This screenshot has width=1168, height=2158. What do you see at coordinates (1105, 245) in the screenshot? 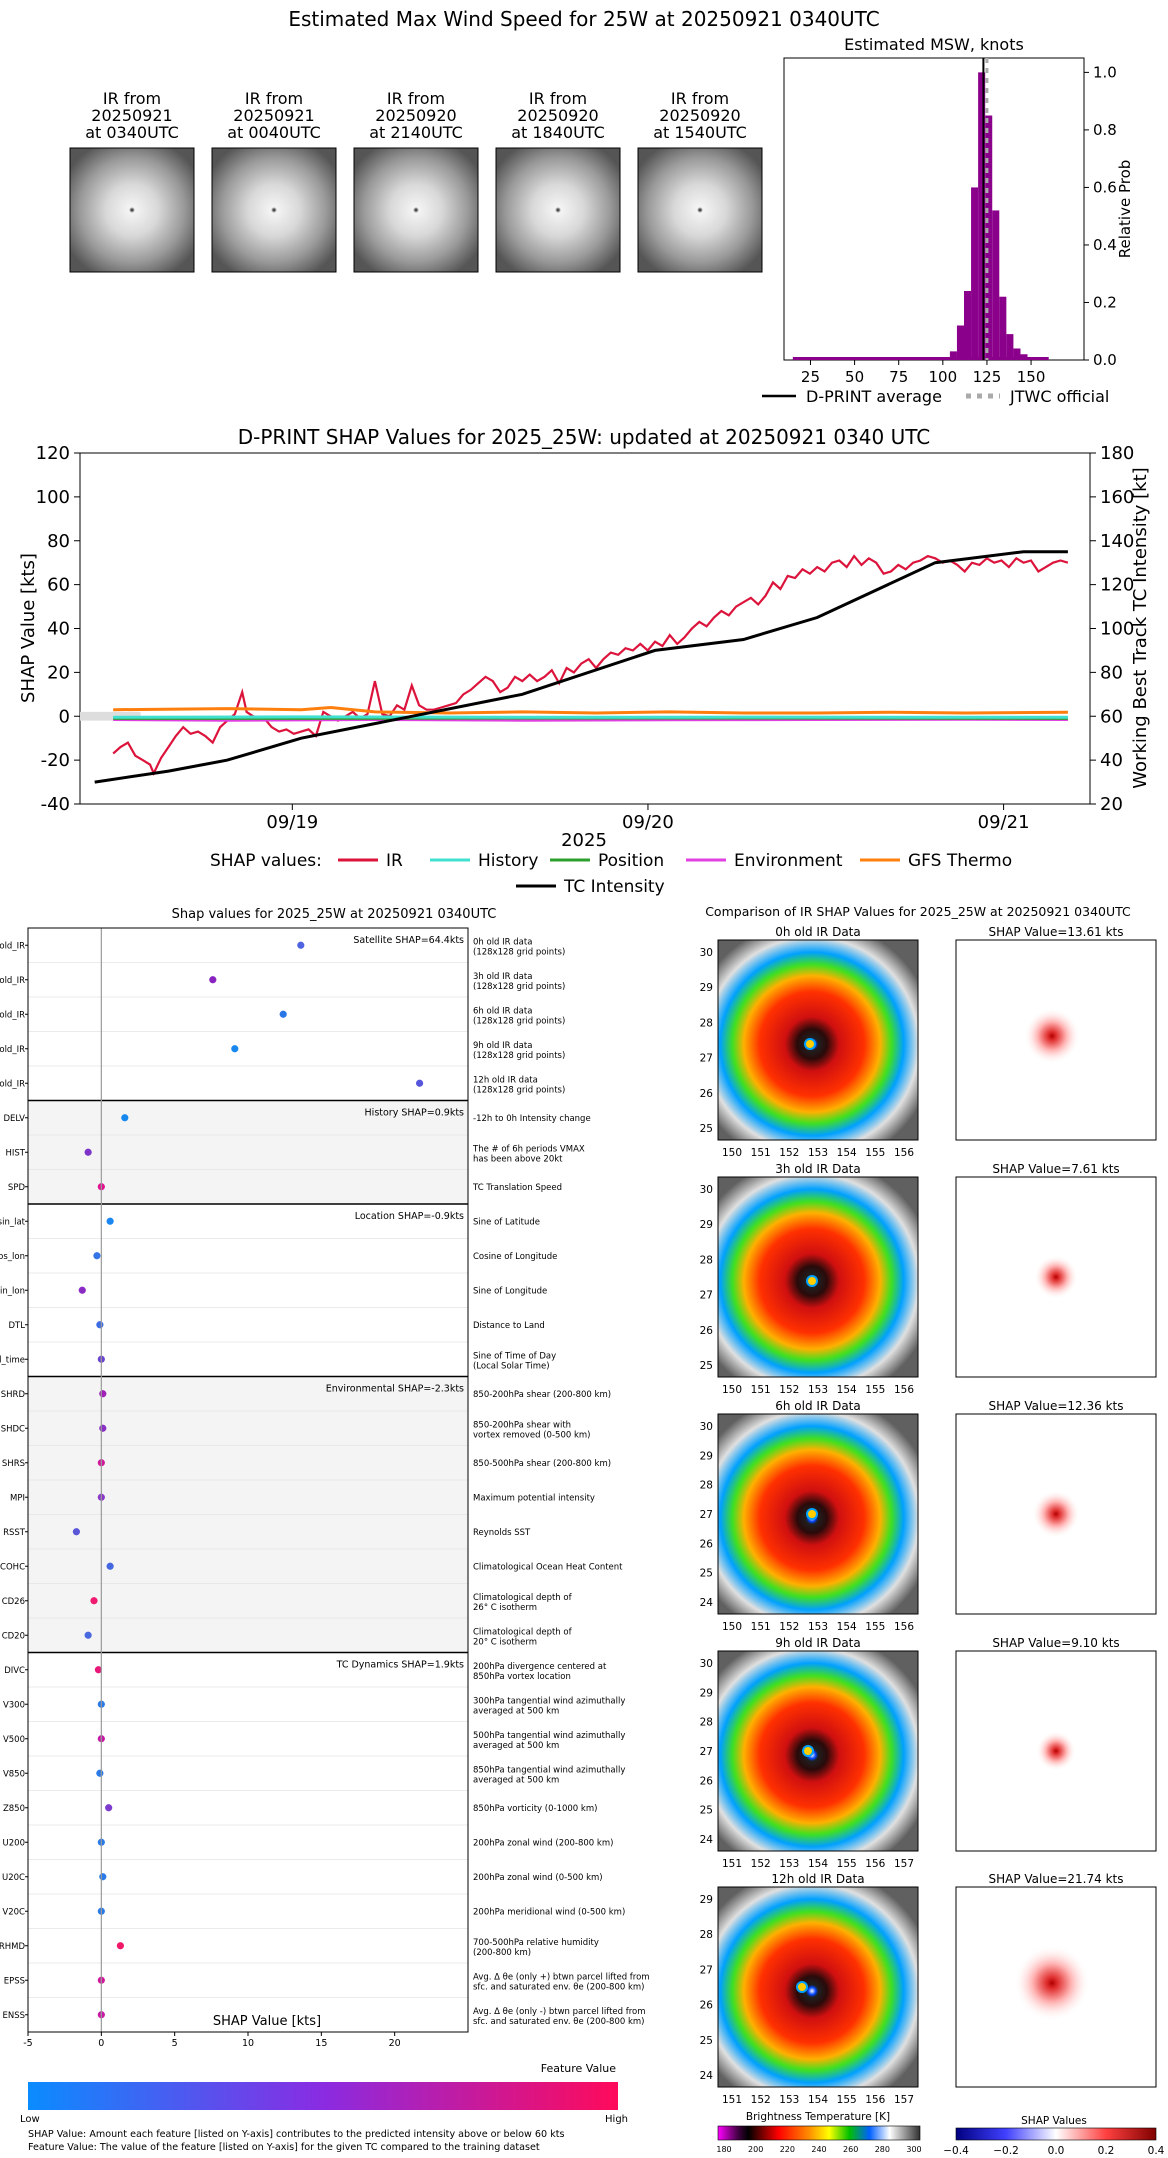
I see `y-tick-label: 0.4` at bounding box center [1105, 245].